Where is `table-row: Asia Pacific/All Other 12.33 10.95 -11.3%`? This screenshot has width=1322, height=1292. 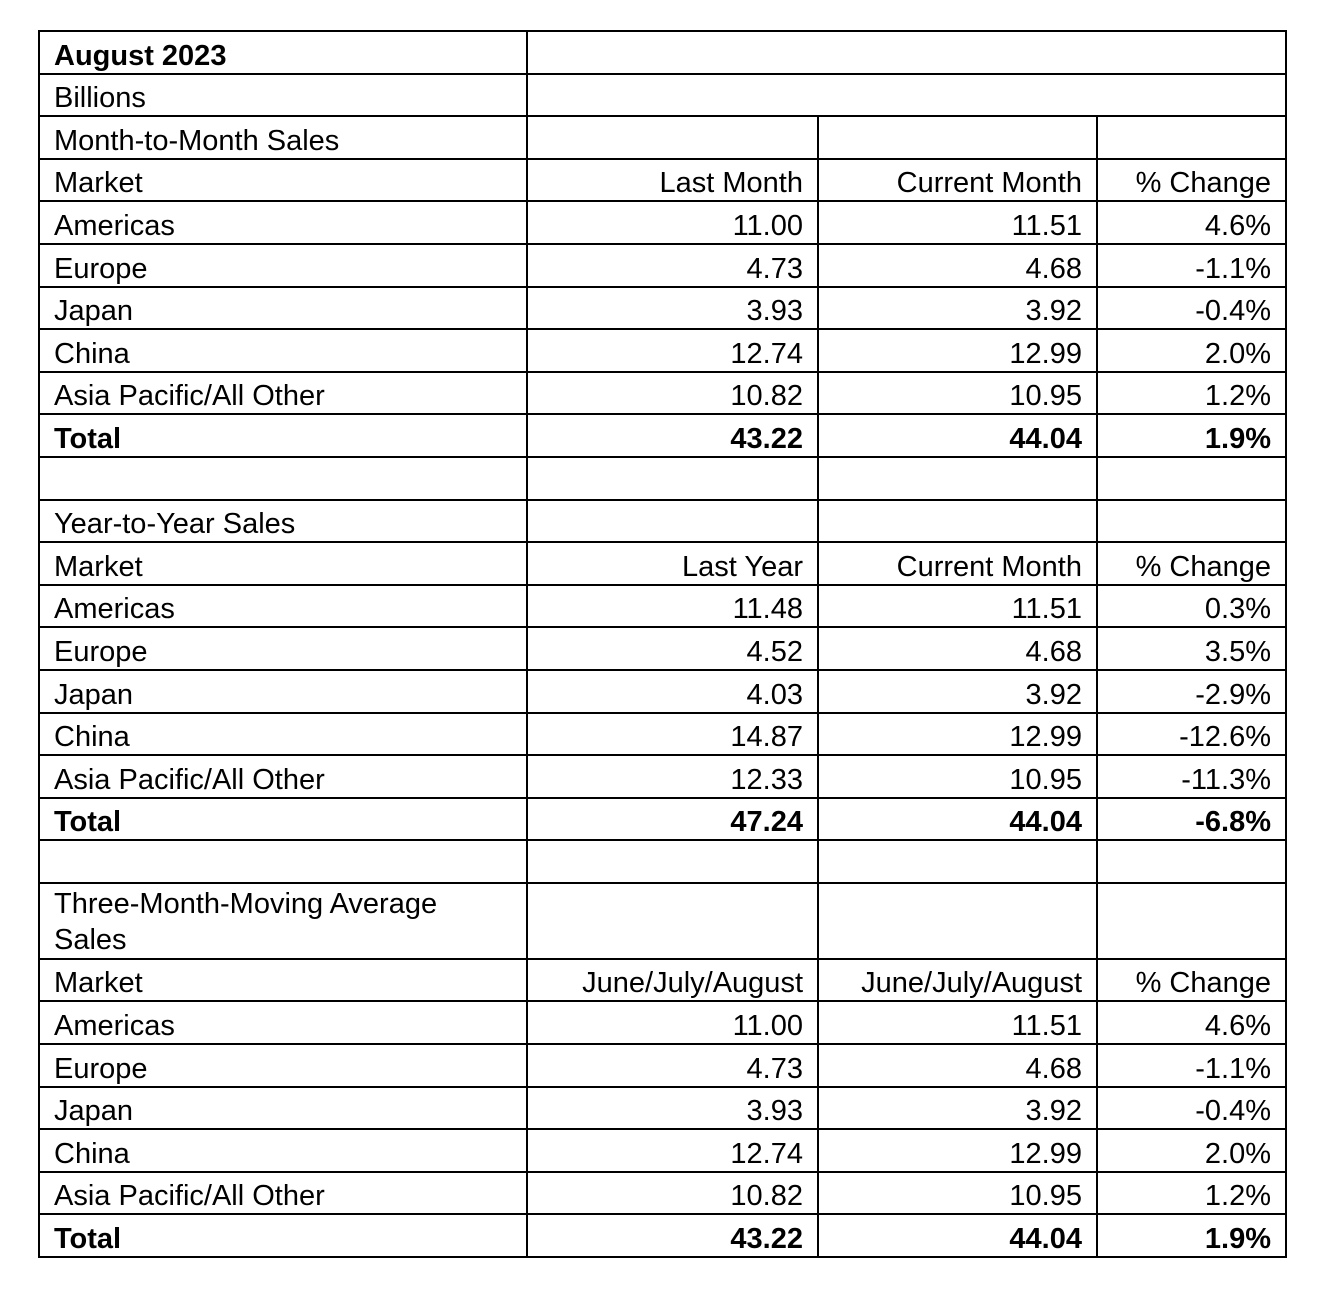 table-row: Asia Pacific/All Other 12.33 10.95 -11.3% is located at coordinates (662, 776).